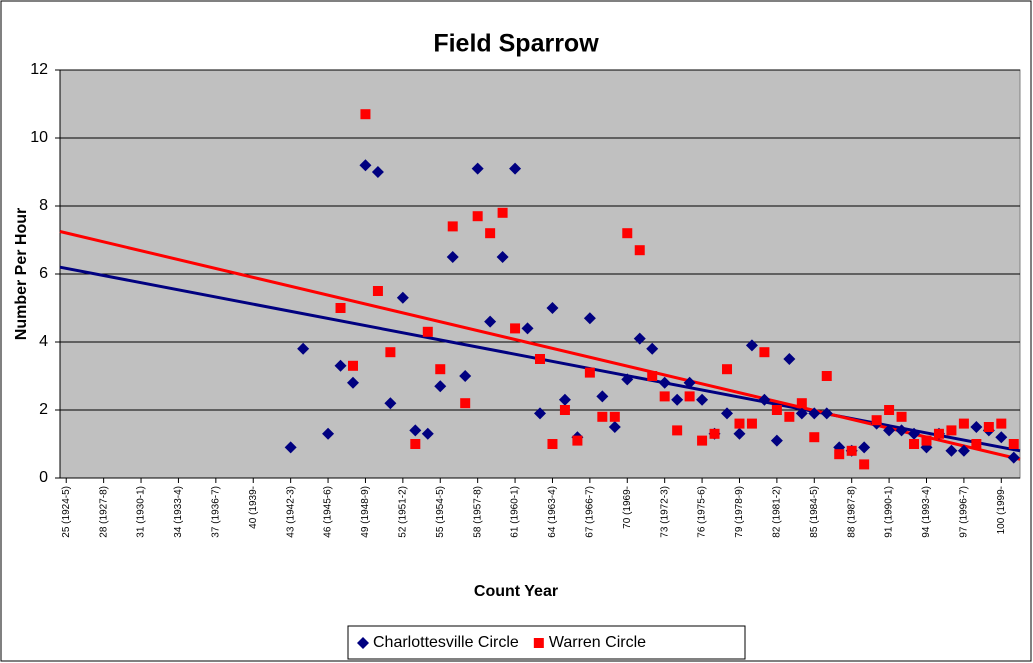  I want to click on x-tick-label: 97 (1996-7), so click(964, 512).